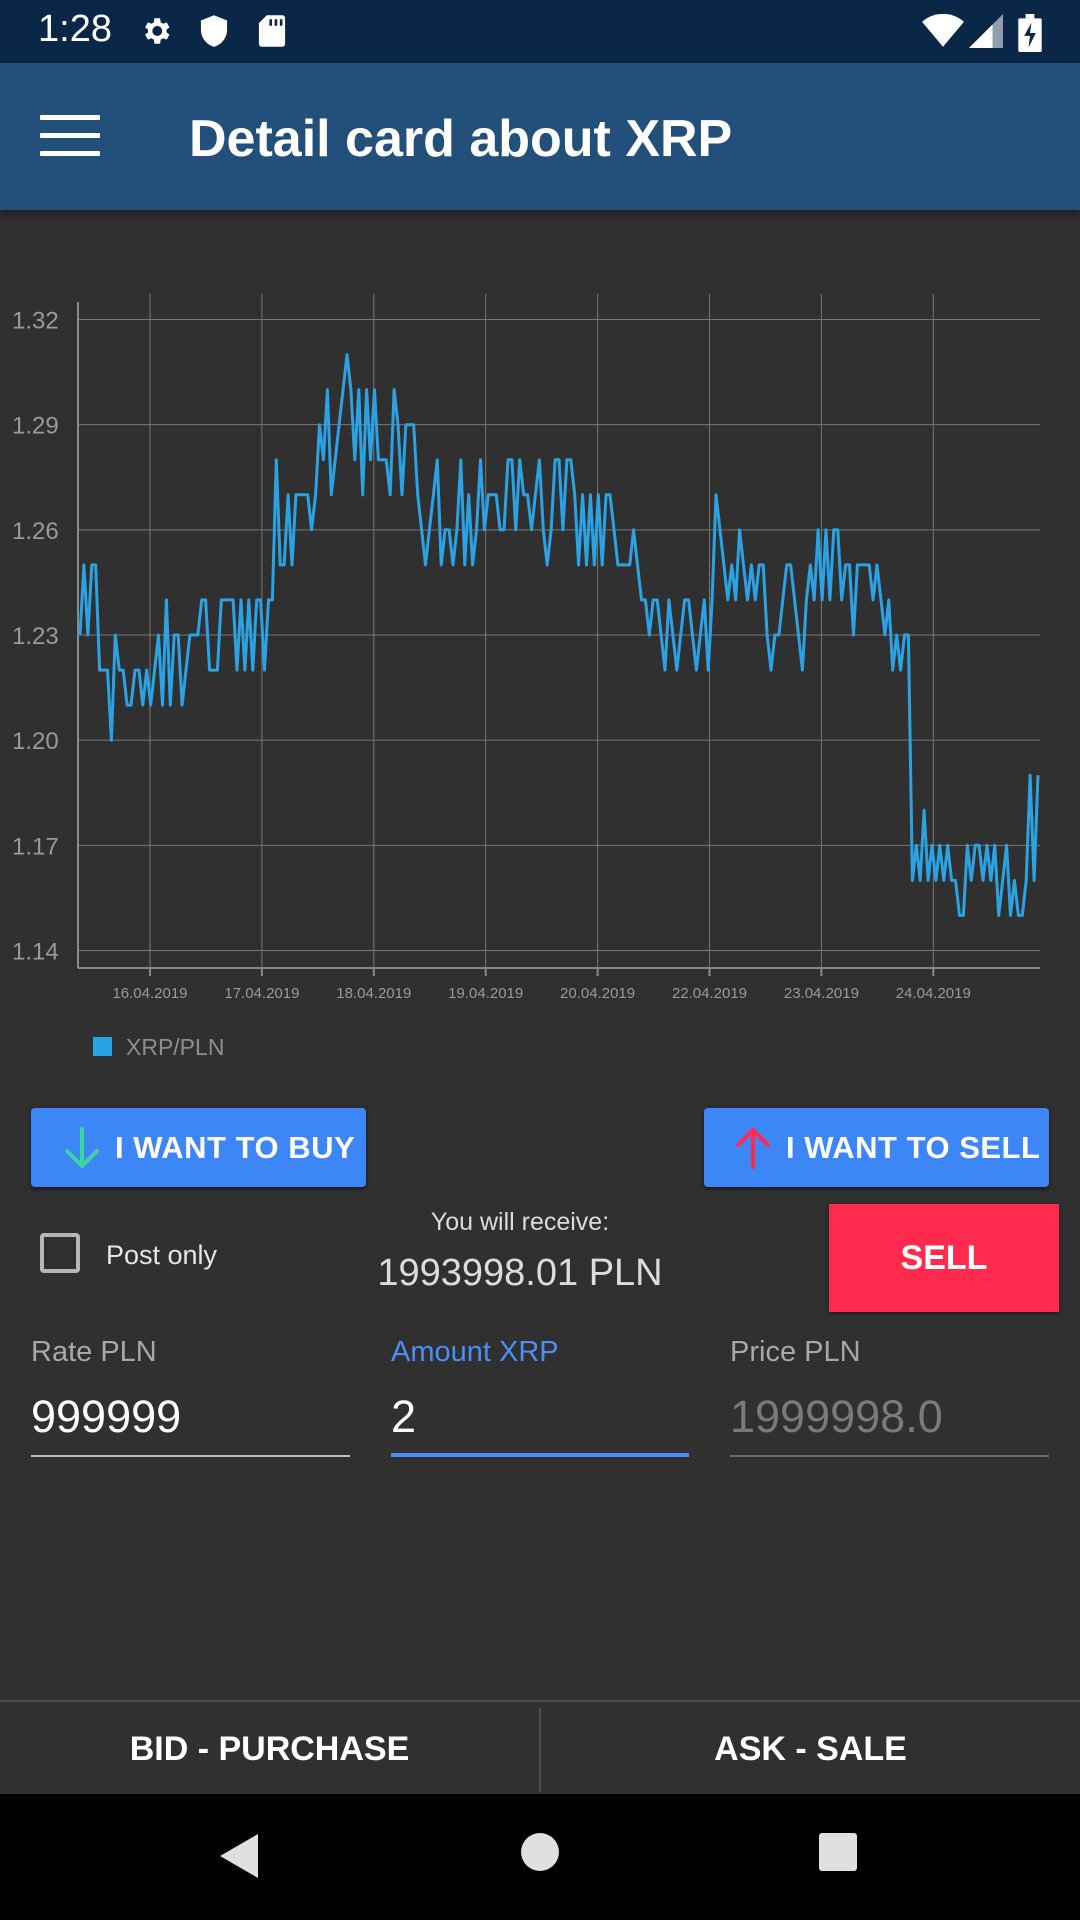 The height and width of the screenshot is (1920, 1080). I want to click on amount-field: Amount XRP 2, so click(540, 1396).